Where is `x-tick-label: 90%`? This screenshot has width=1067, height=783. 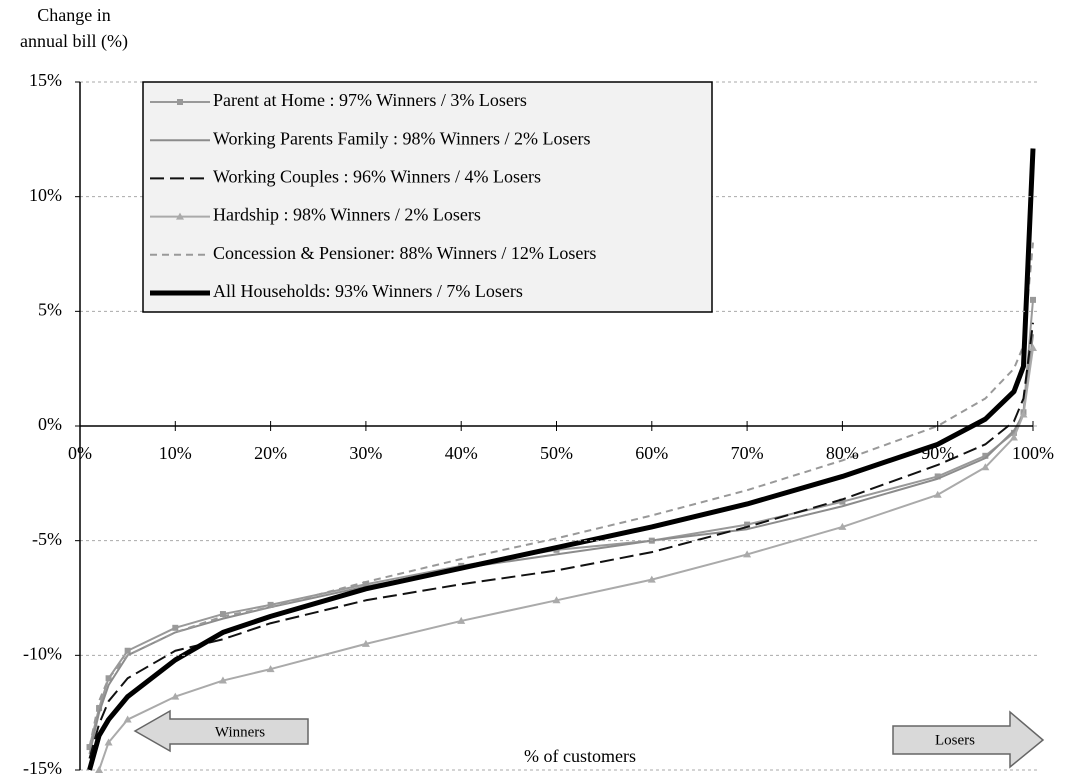 x-tick-label: 90% is located at coordinates (937, 453).